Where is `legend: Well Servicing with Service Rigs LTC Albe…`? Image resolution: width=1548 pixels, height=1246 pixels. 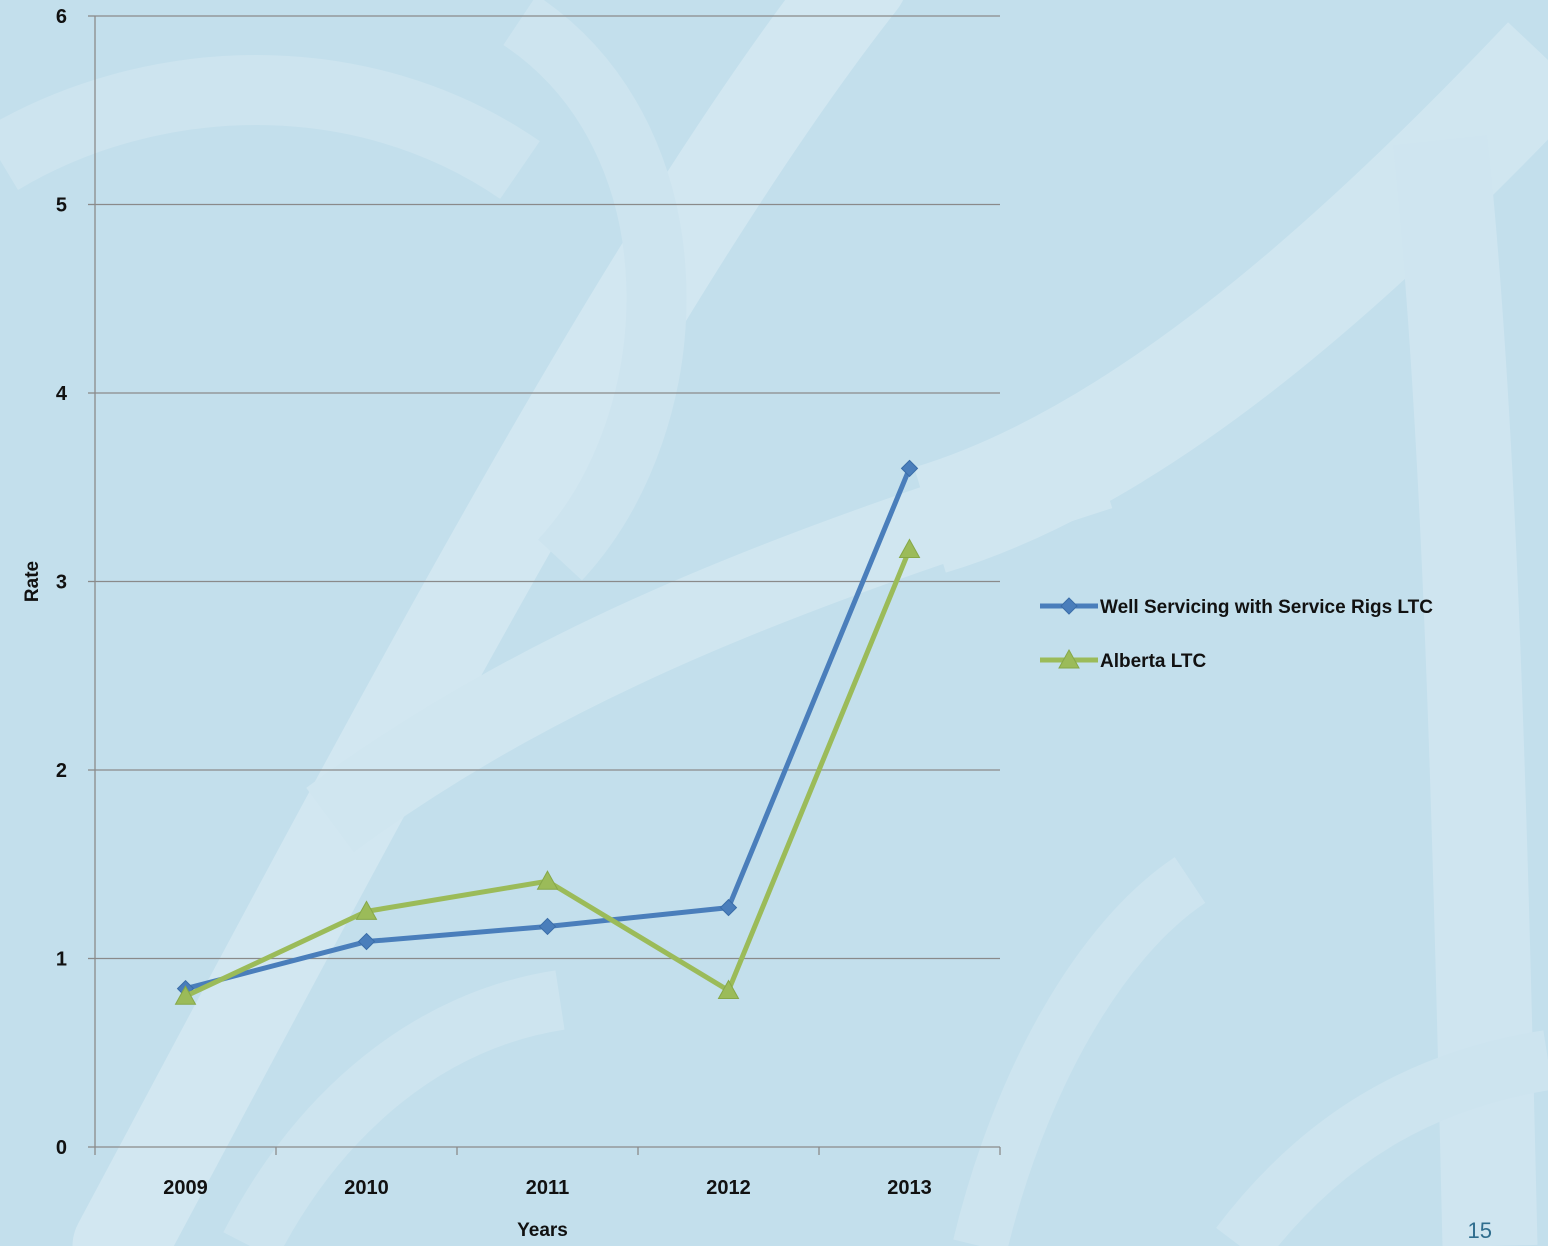
legend: Well Servicing with Service Rigs LTC Albe… is located at coordinates (1236, 634).